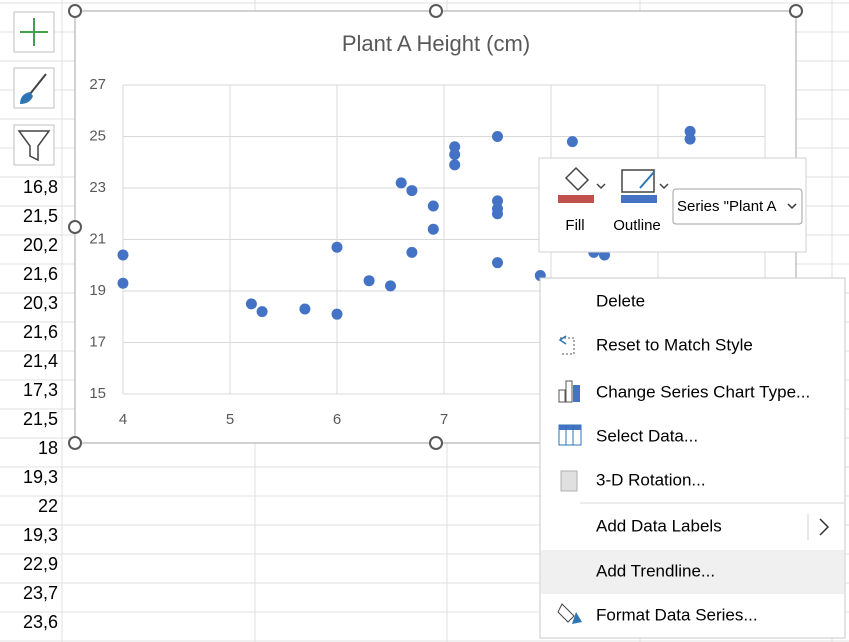 This screenshot has height=642, width=849. I want to click on fill-label: Fill, so click(574, 225).